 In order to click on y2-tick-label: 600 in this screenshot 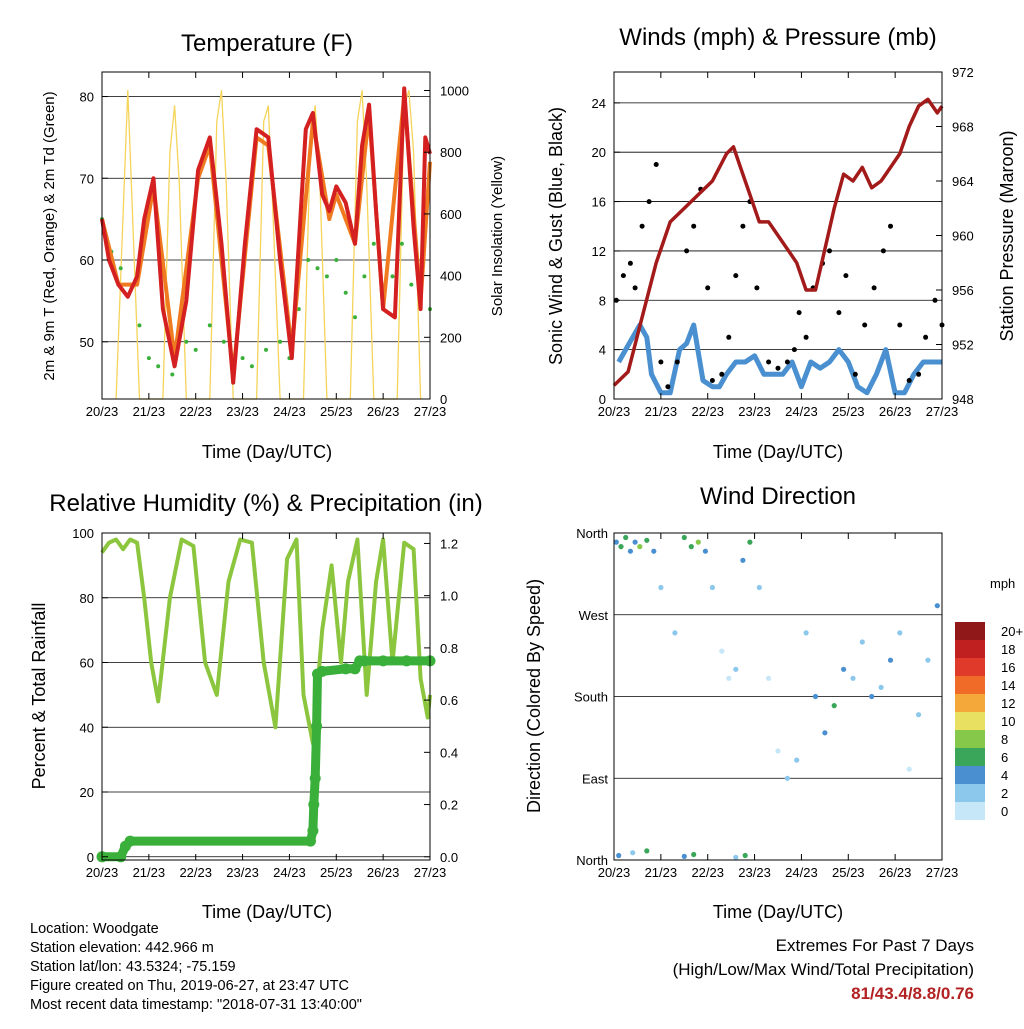, I will do `click(451, 214)`.